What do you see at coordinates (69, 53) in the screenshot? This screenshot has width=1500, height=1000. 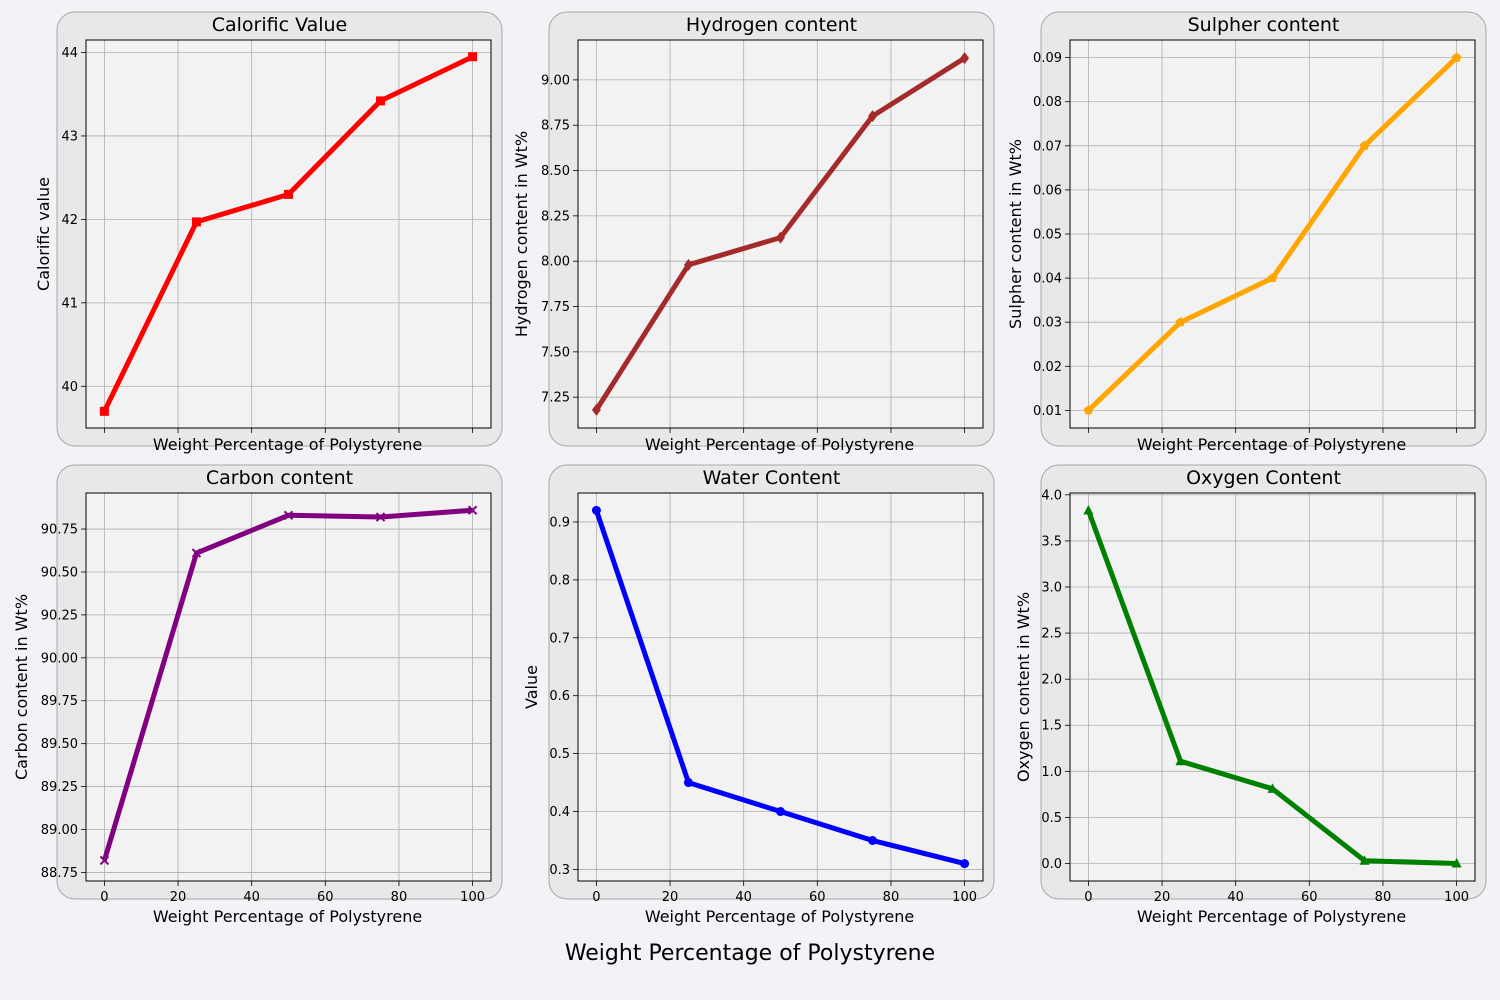 I see `y-tick-label: 44` at bounding box center [69, 53].